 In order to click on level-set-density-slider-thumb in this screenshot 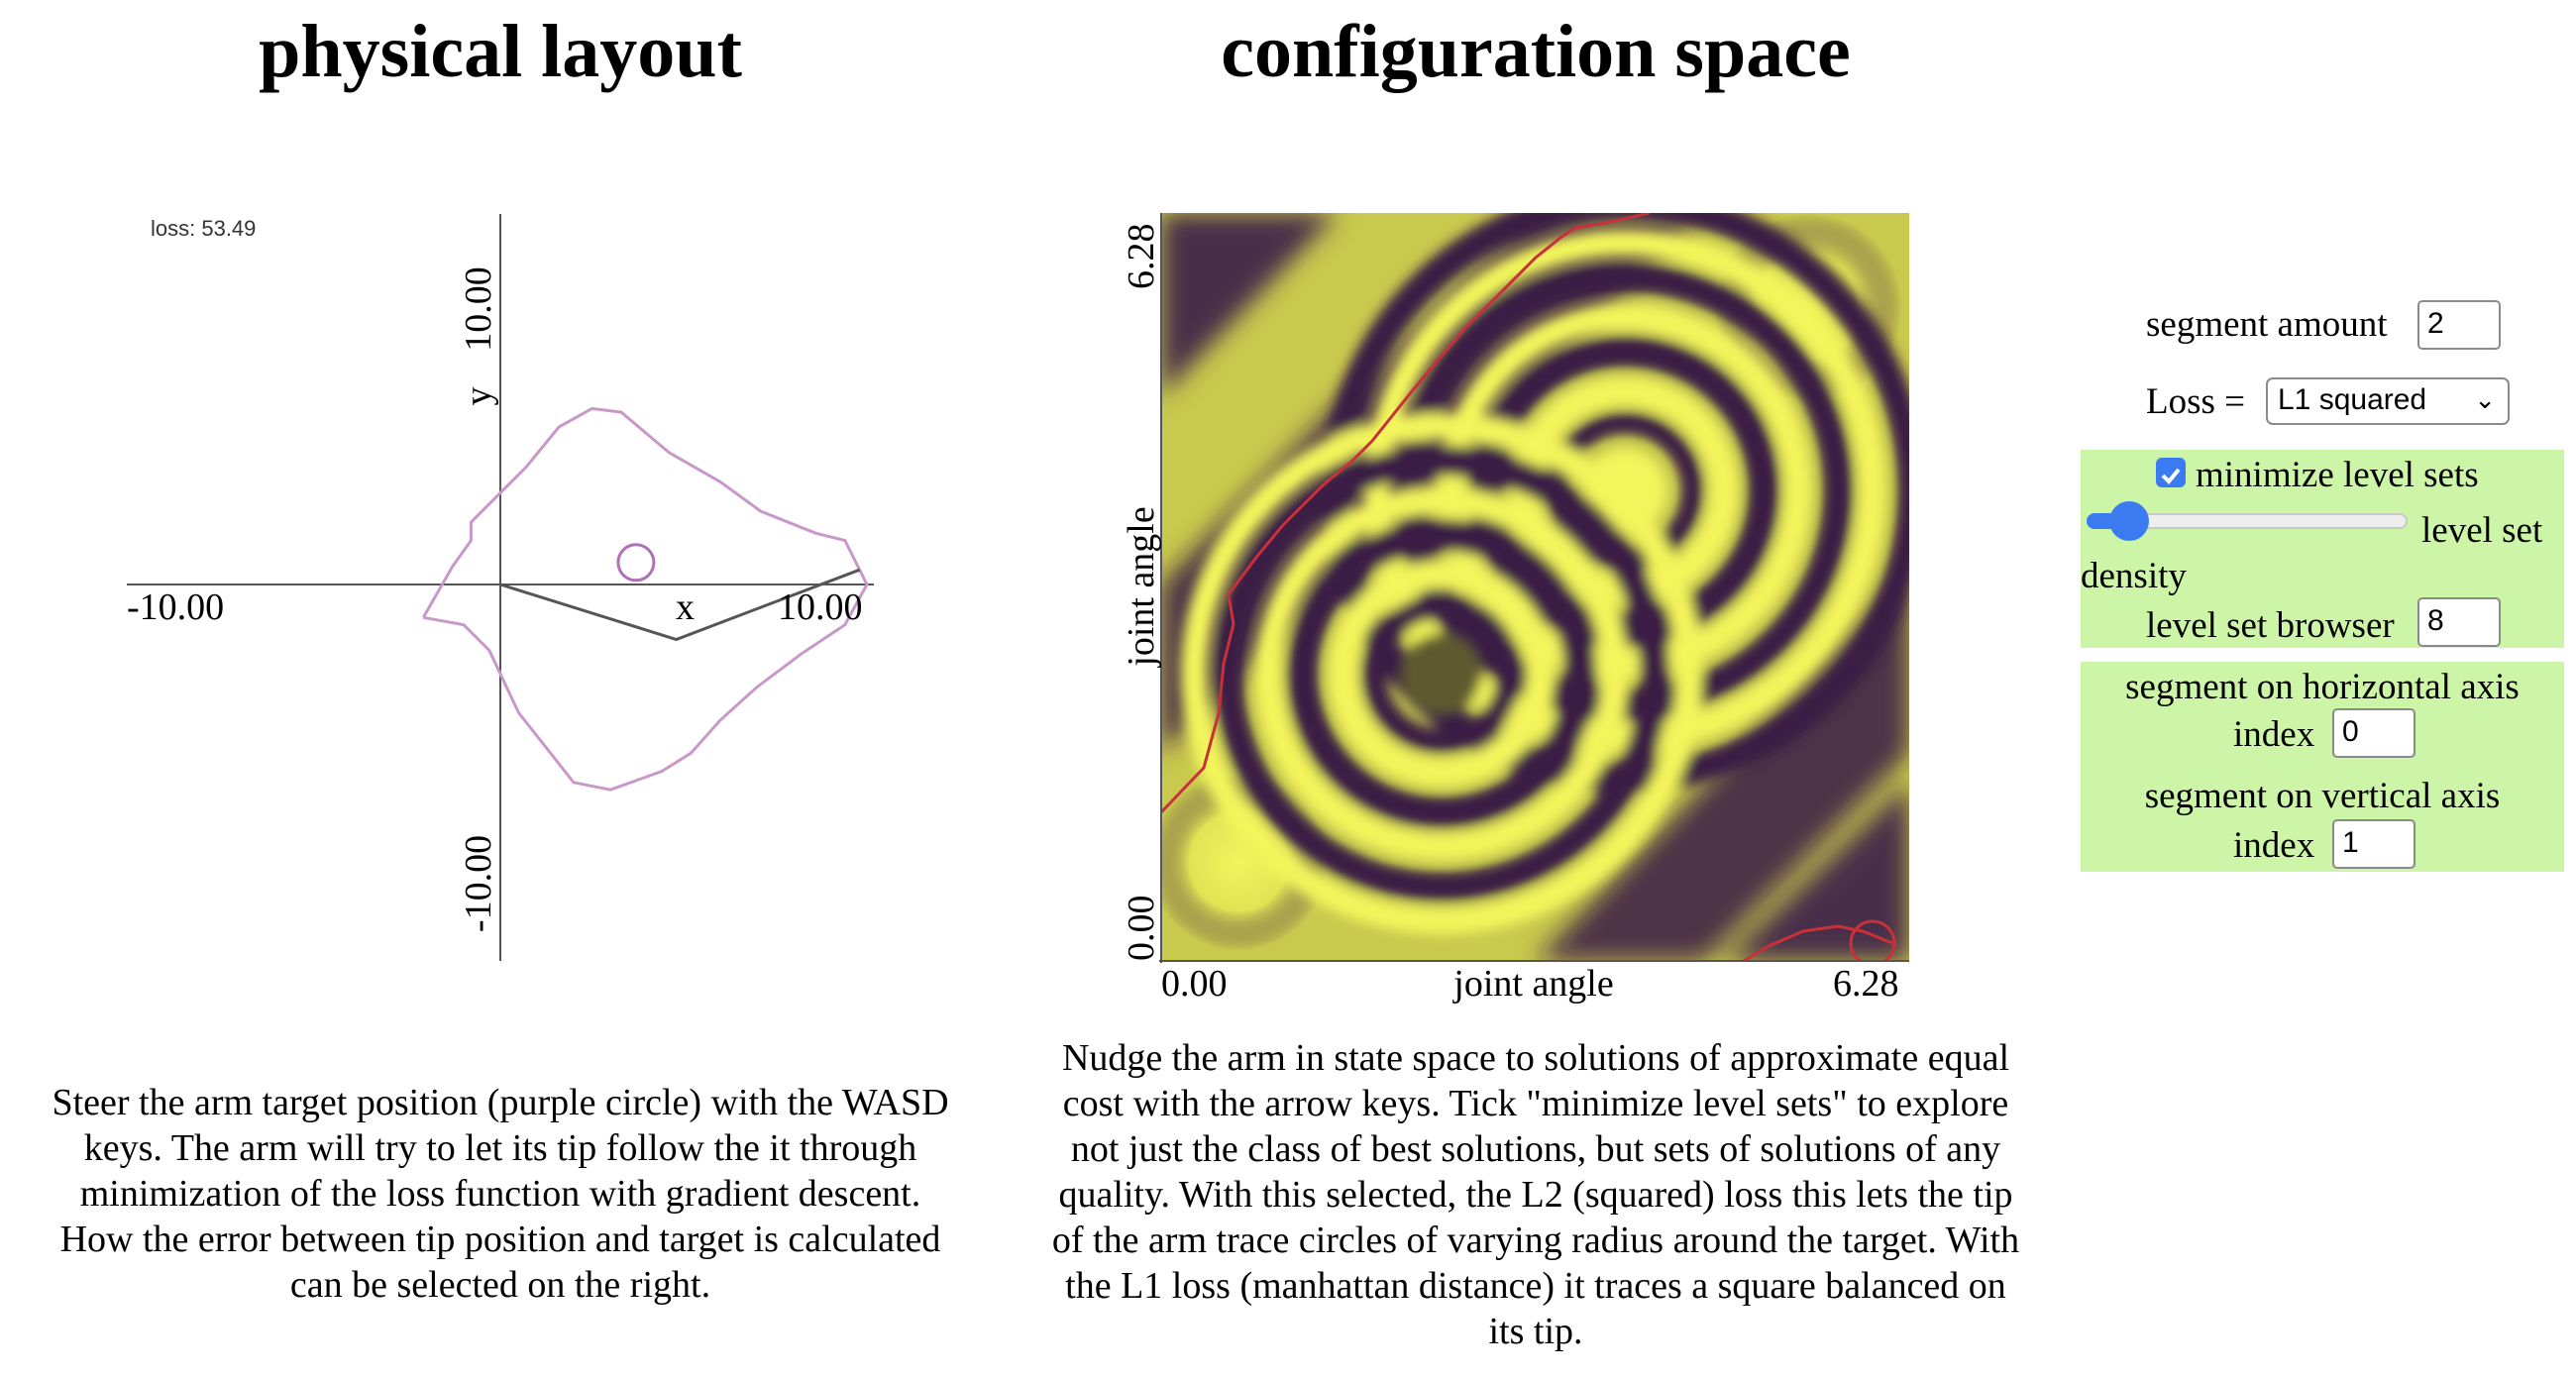, I will do `click(2128, 521)`.